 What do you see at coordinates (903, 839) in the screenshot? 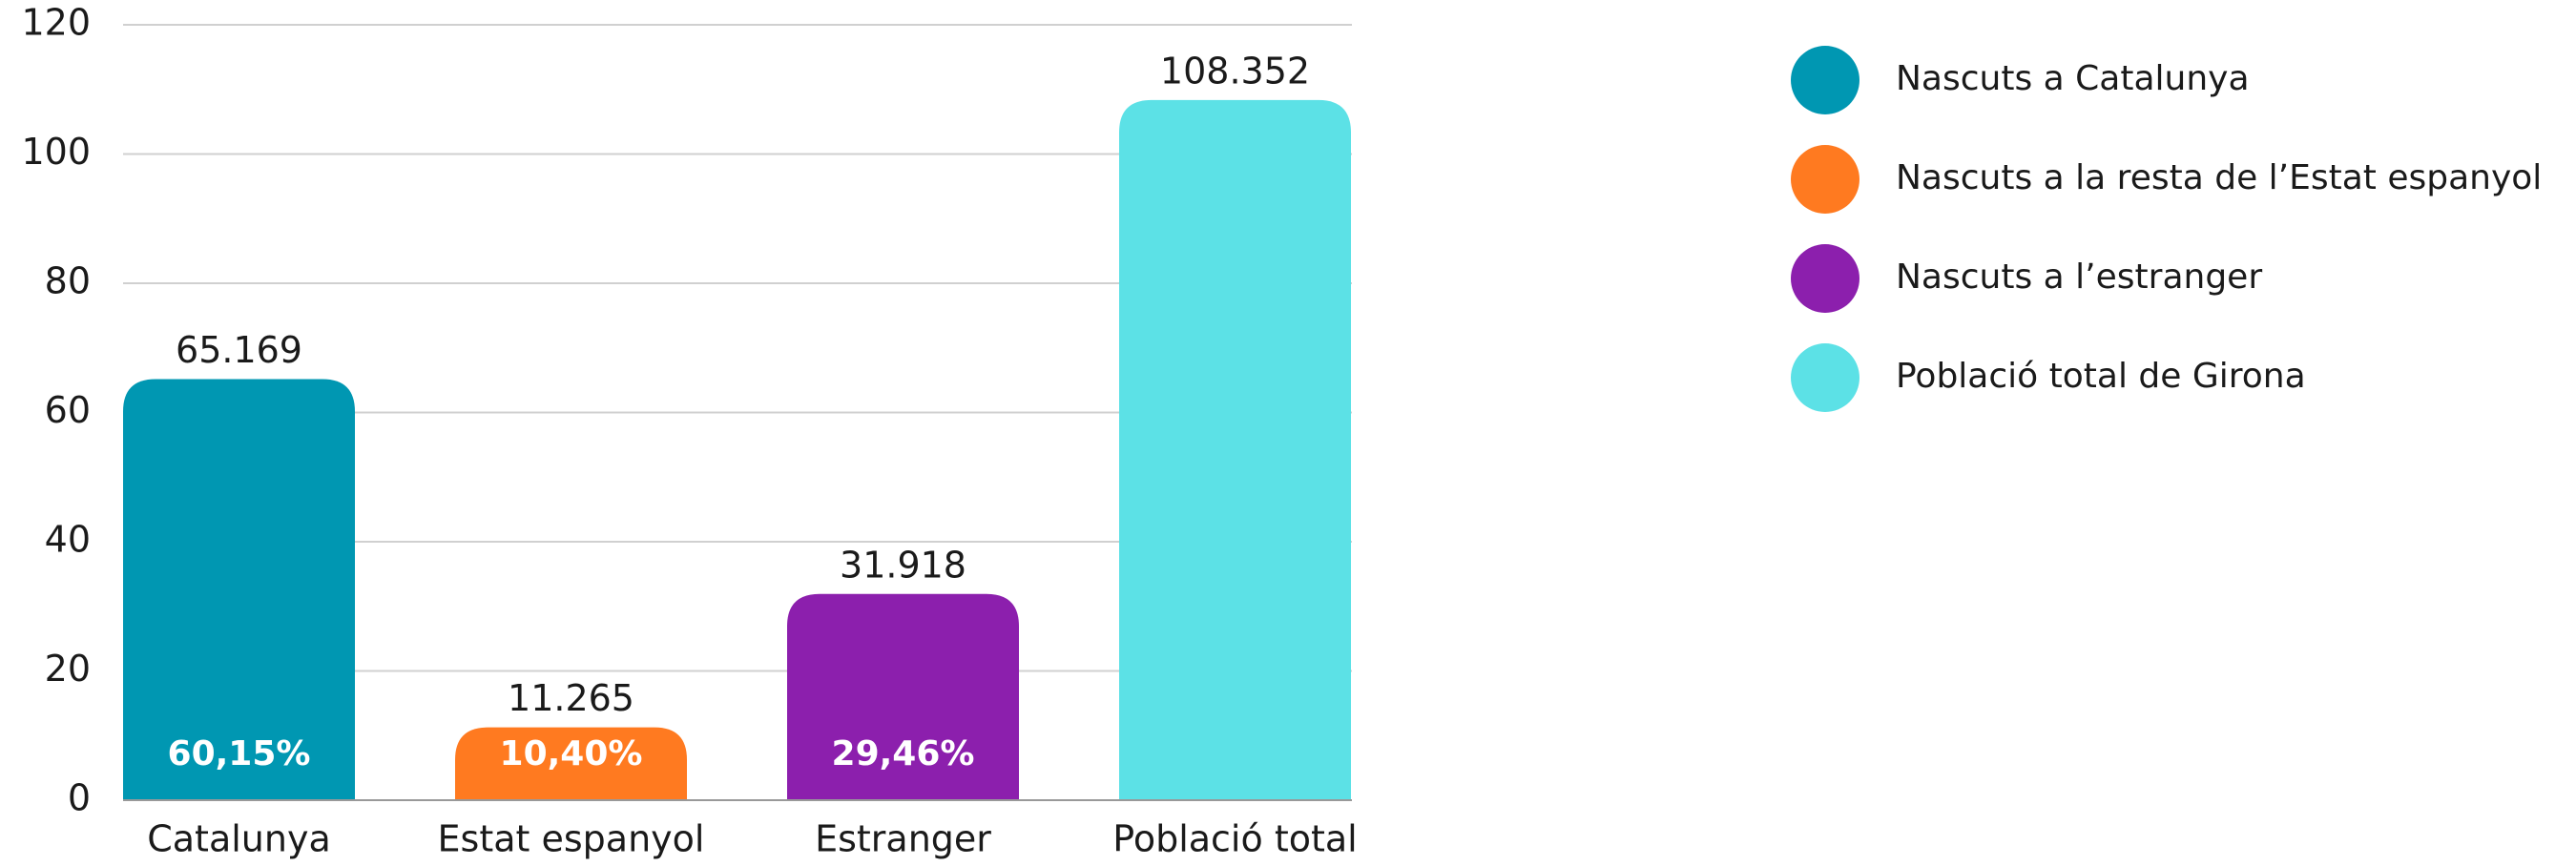
I see `x-tick-label: Estranger` at bounding box center [903, 839].